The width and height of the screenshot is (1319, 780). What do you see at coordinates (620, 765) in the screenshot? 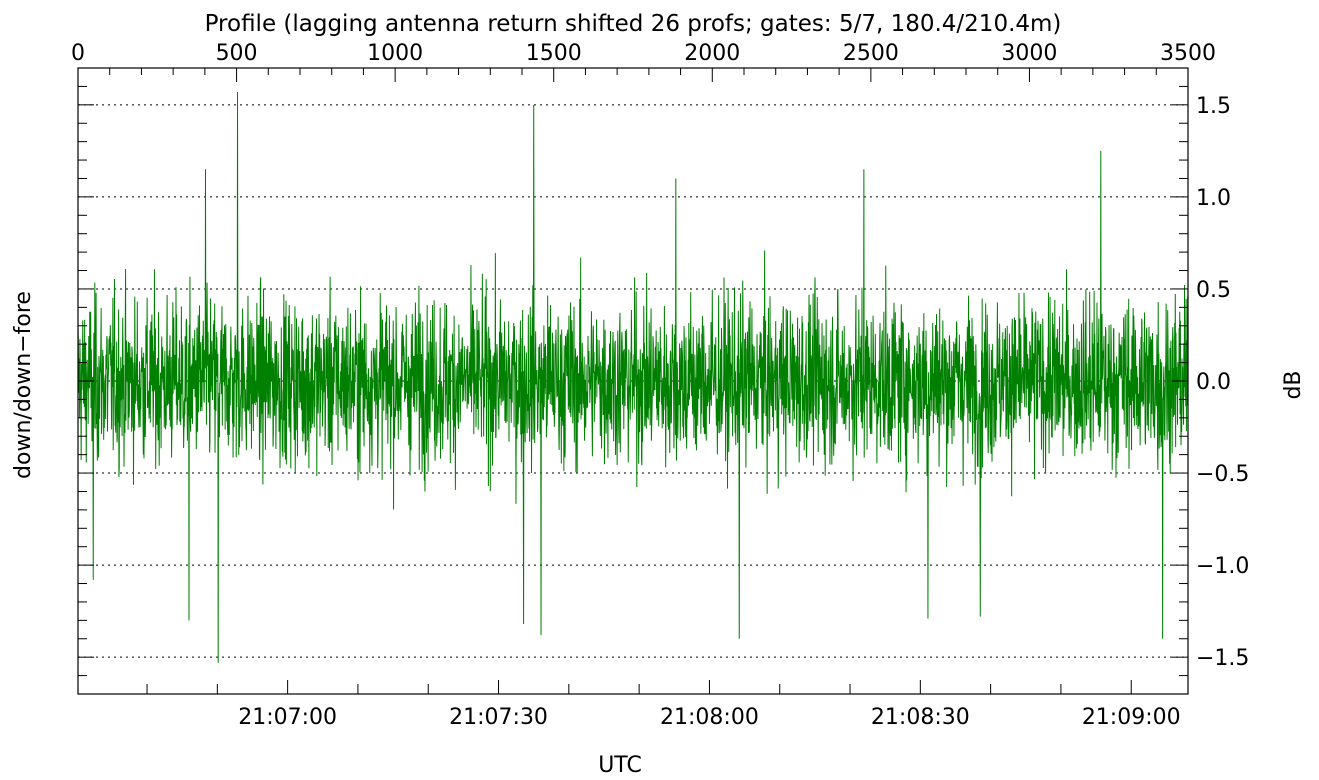
I see `x-axis-label: UTC` at bounding box center [620, 765].